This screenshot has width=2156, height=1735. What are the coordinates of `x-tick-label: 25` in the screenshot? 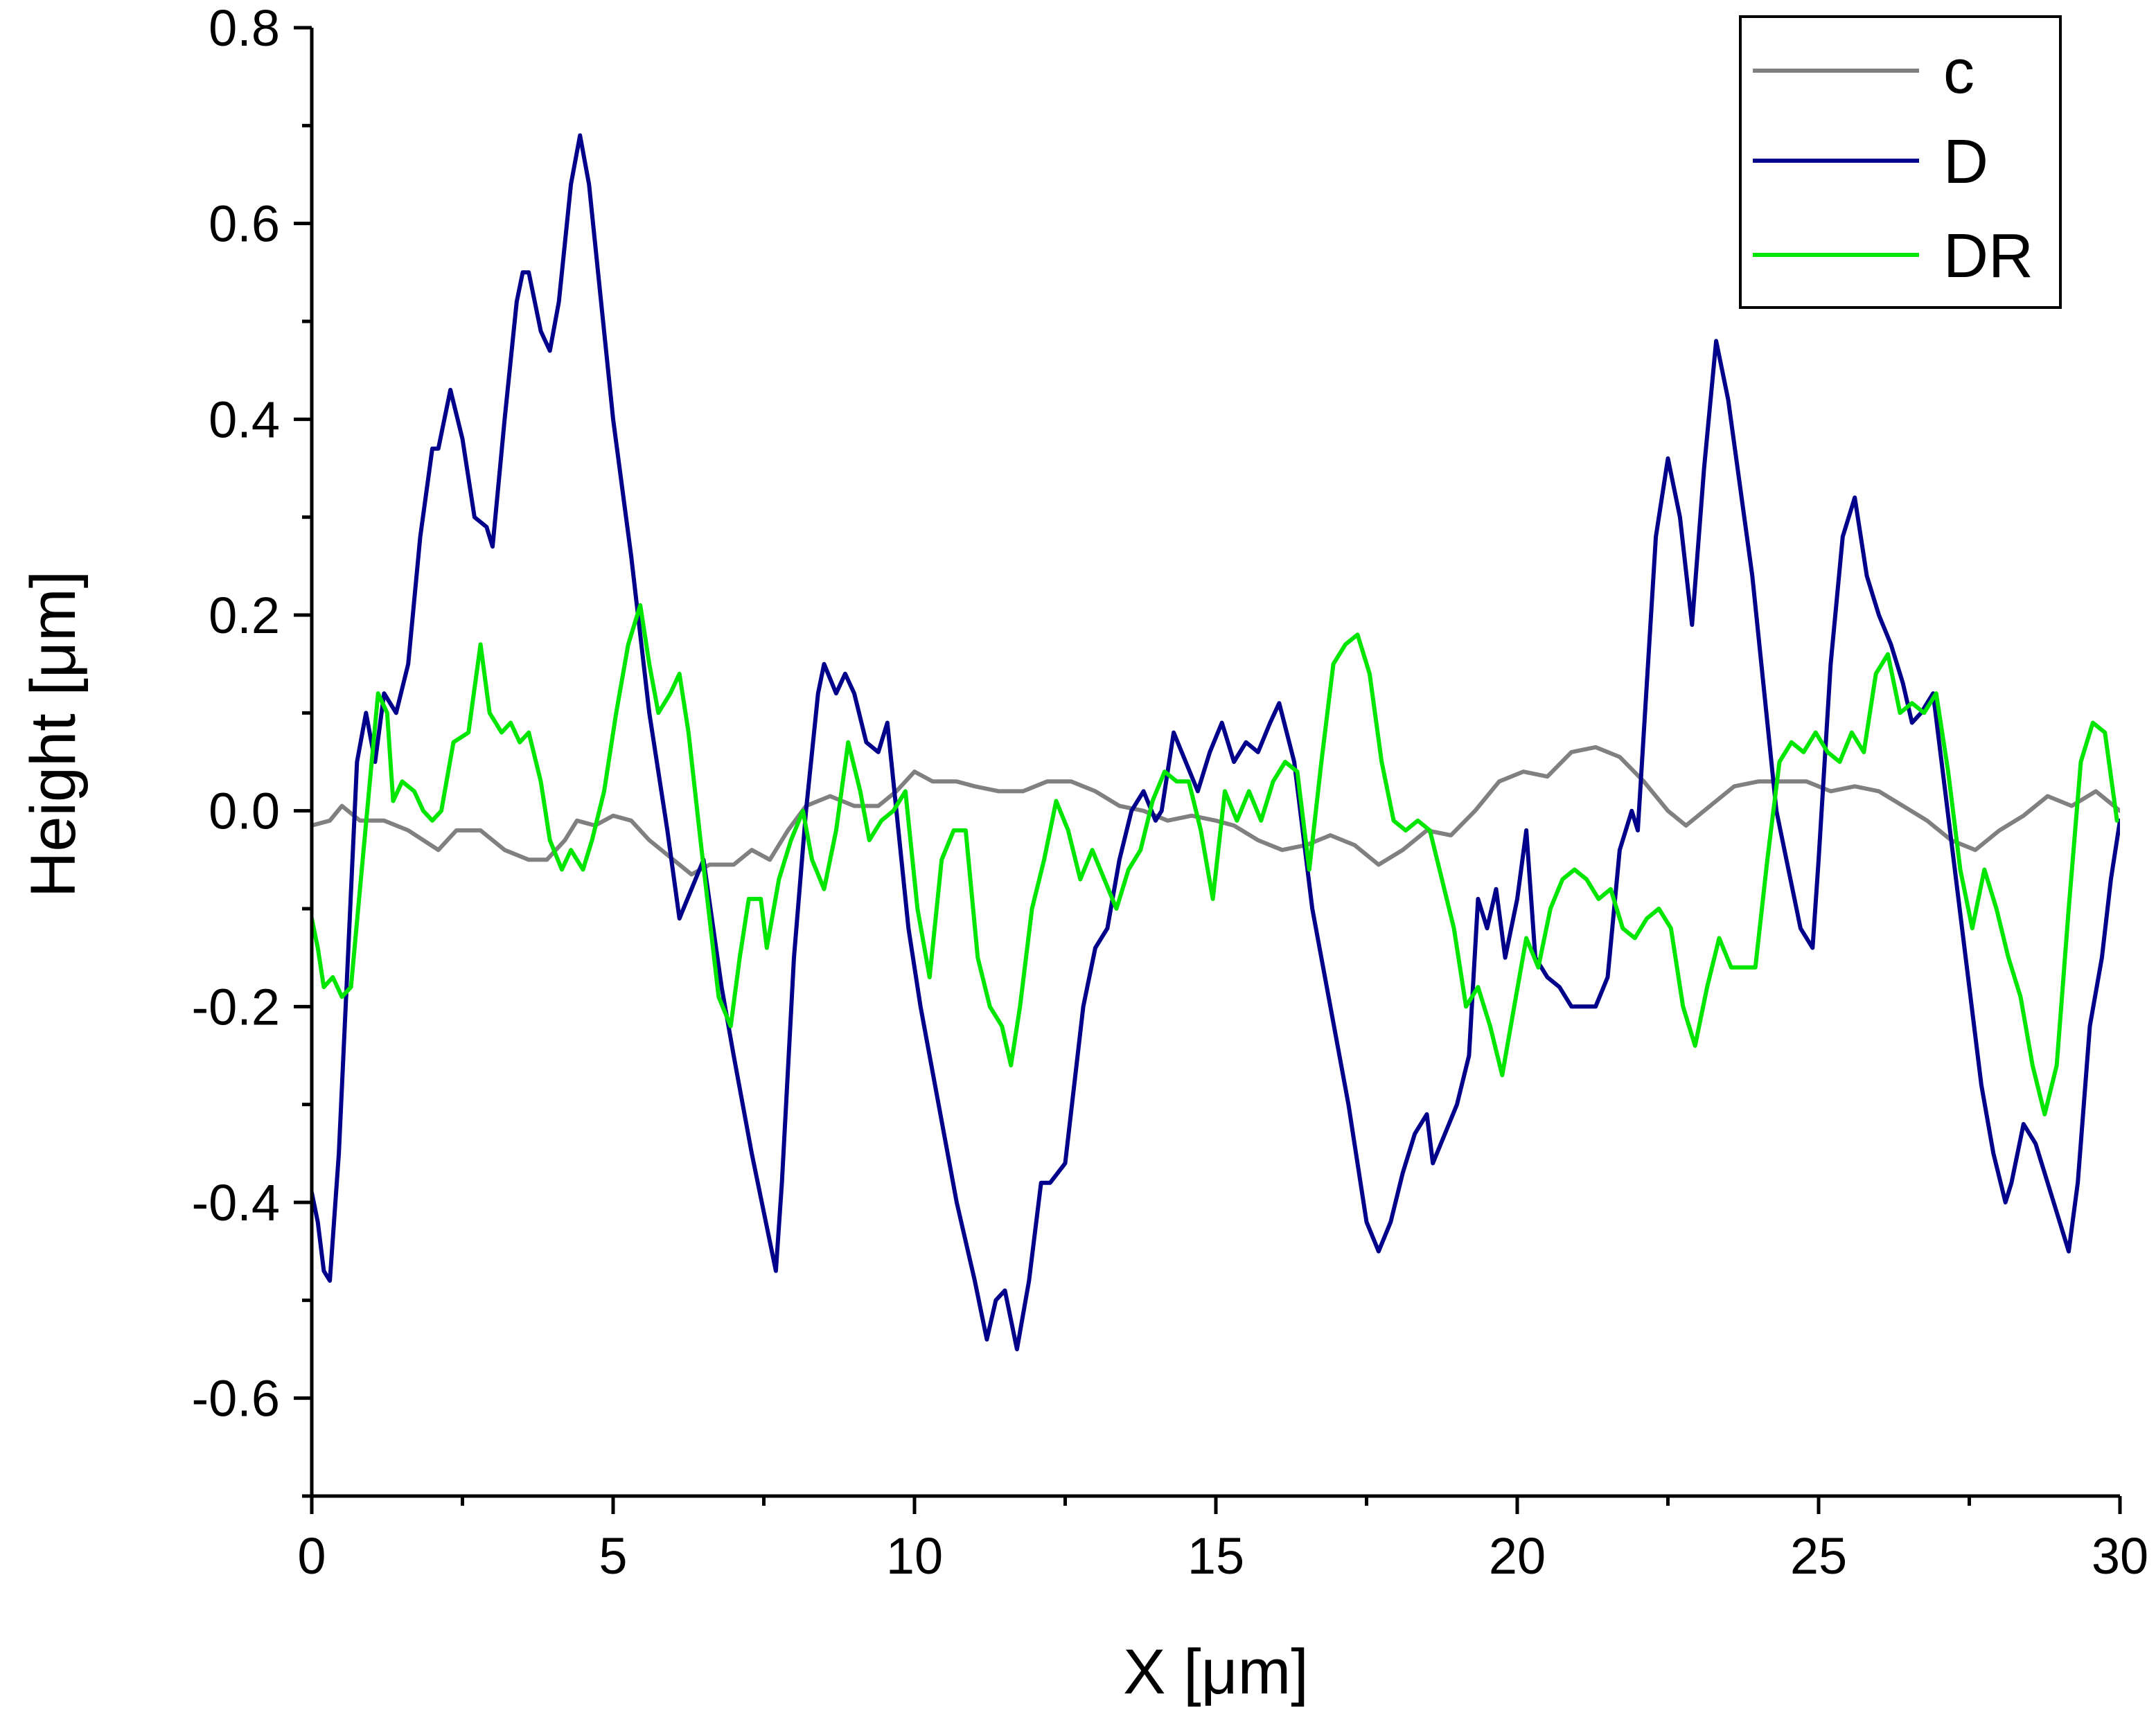 It's located at (1819, 1556).